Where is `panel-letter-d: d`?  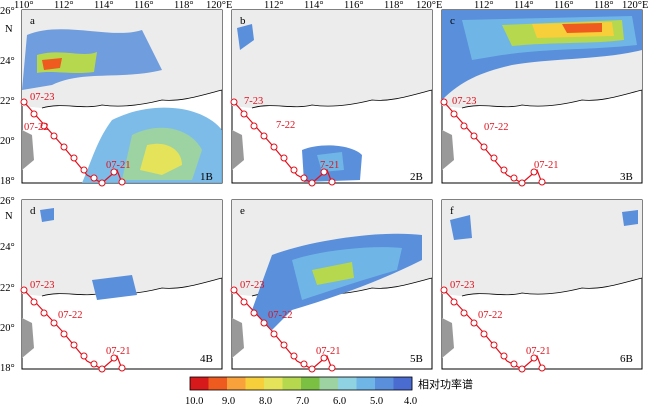 panel-letter-d: d is located at coordinates (33, 211).